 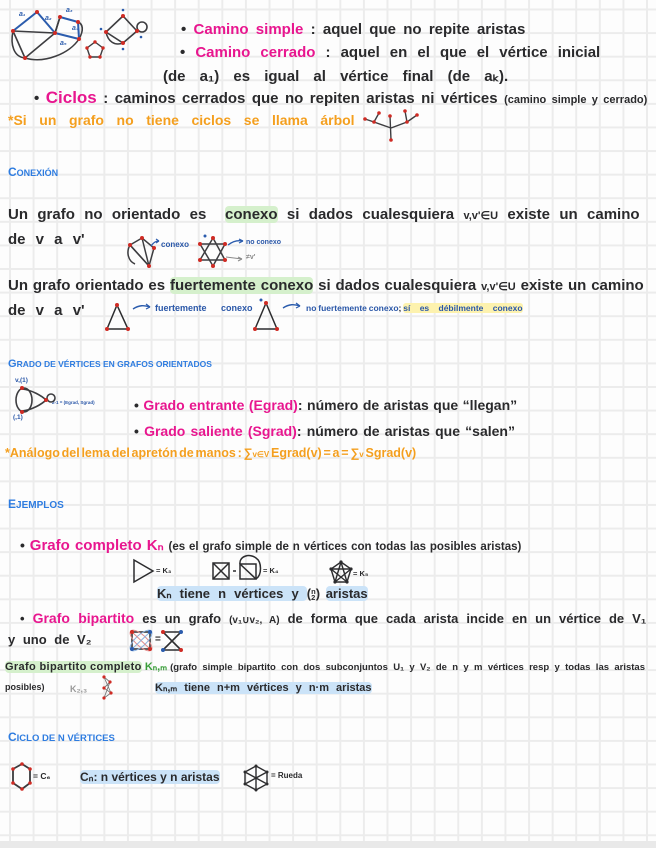 What do you see at coordinates (48, 18) in the screenshot?
I see `svg-text: a₂` at bounding box center [48, 18].